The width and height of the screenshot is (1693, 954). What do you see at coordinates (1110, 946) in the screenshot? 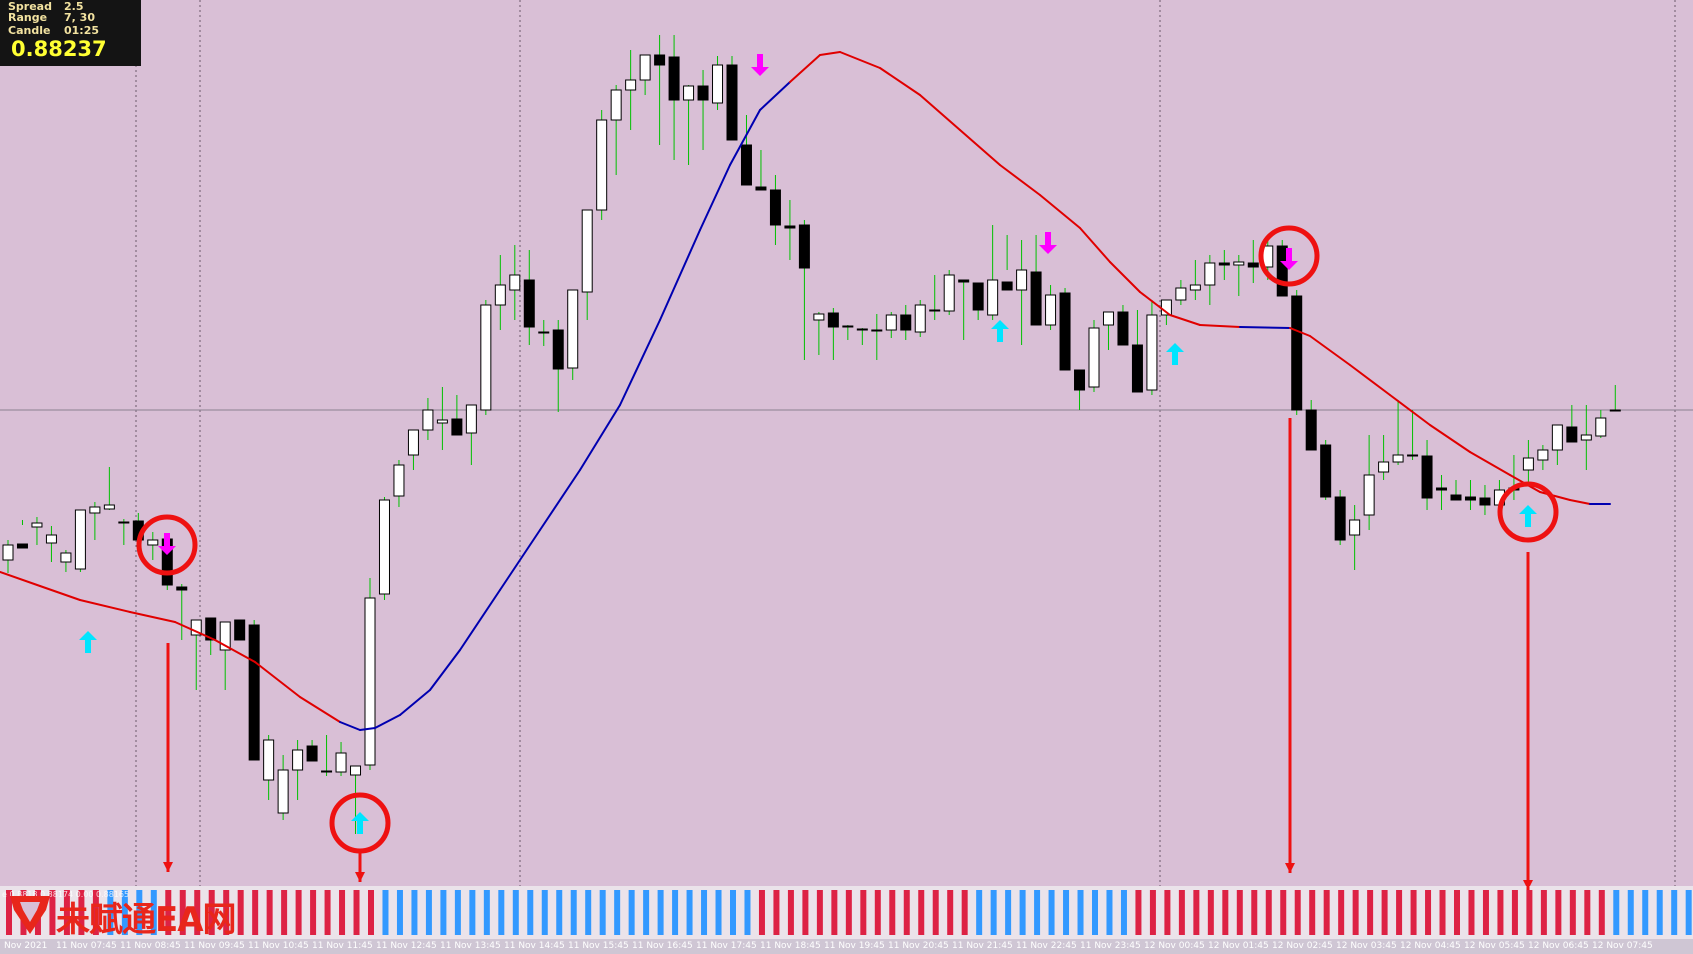
I see `time-axis-label: 11 Nov 23:45` at bounding box center [1110, 946].